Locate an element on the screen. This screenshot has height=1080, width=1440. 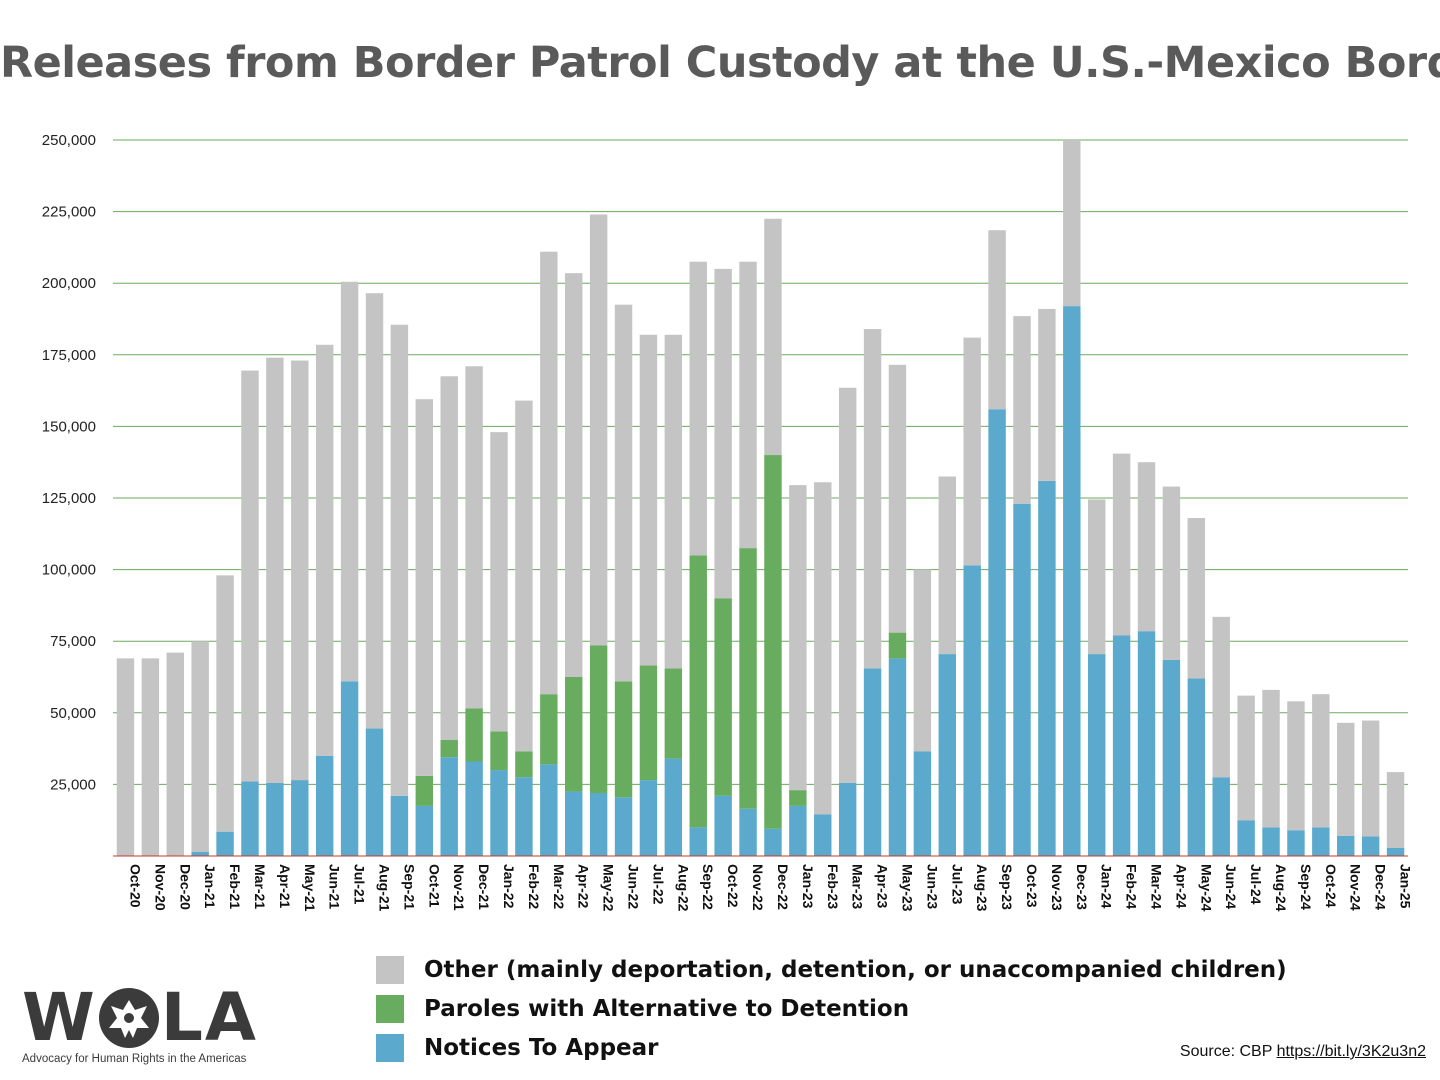
x-tick-label: Jan-22 is located at coordinates (509, 886).